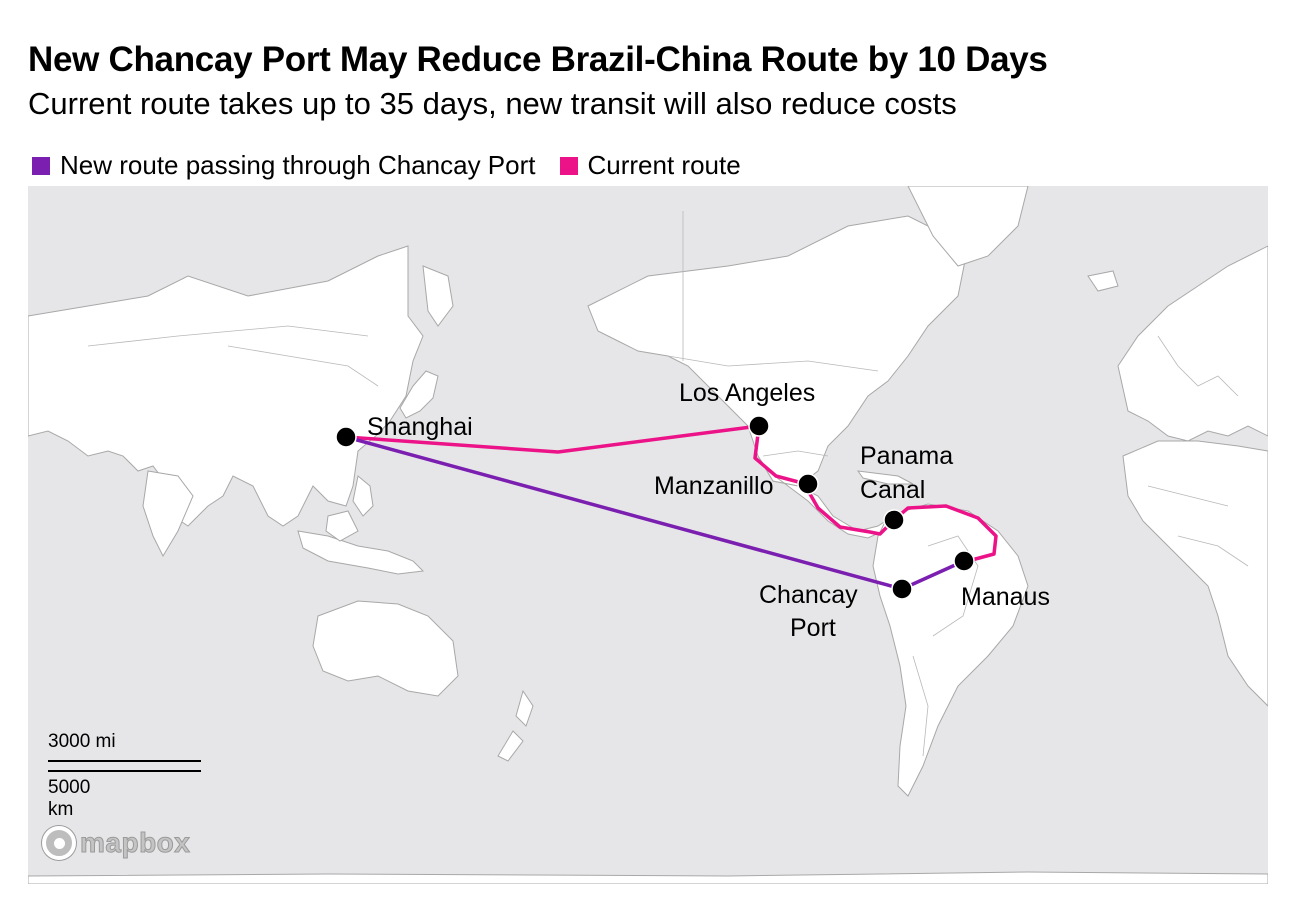 Image resolution: width=1296 pixels, height=904 pixels. What do you see at coordinates (1005, 597) in the screenshot?
I see `label-manaus: Manaus` at bounding box center [1005, 597].